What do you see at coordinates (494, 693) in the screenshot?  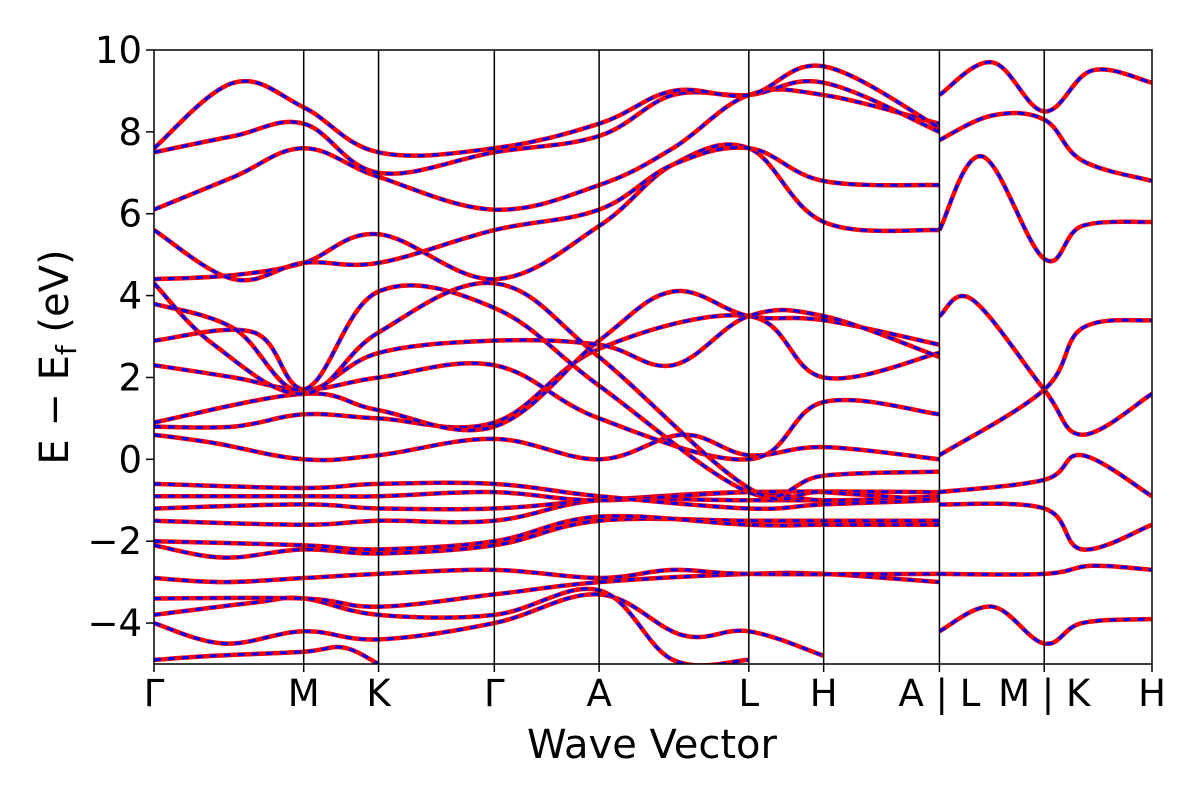 I see `x-tick-label-3: Γ` at bounding box center [494, 693].